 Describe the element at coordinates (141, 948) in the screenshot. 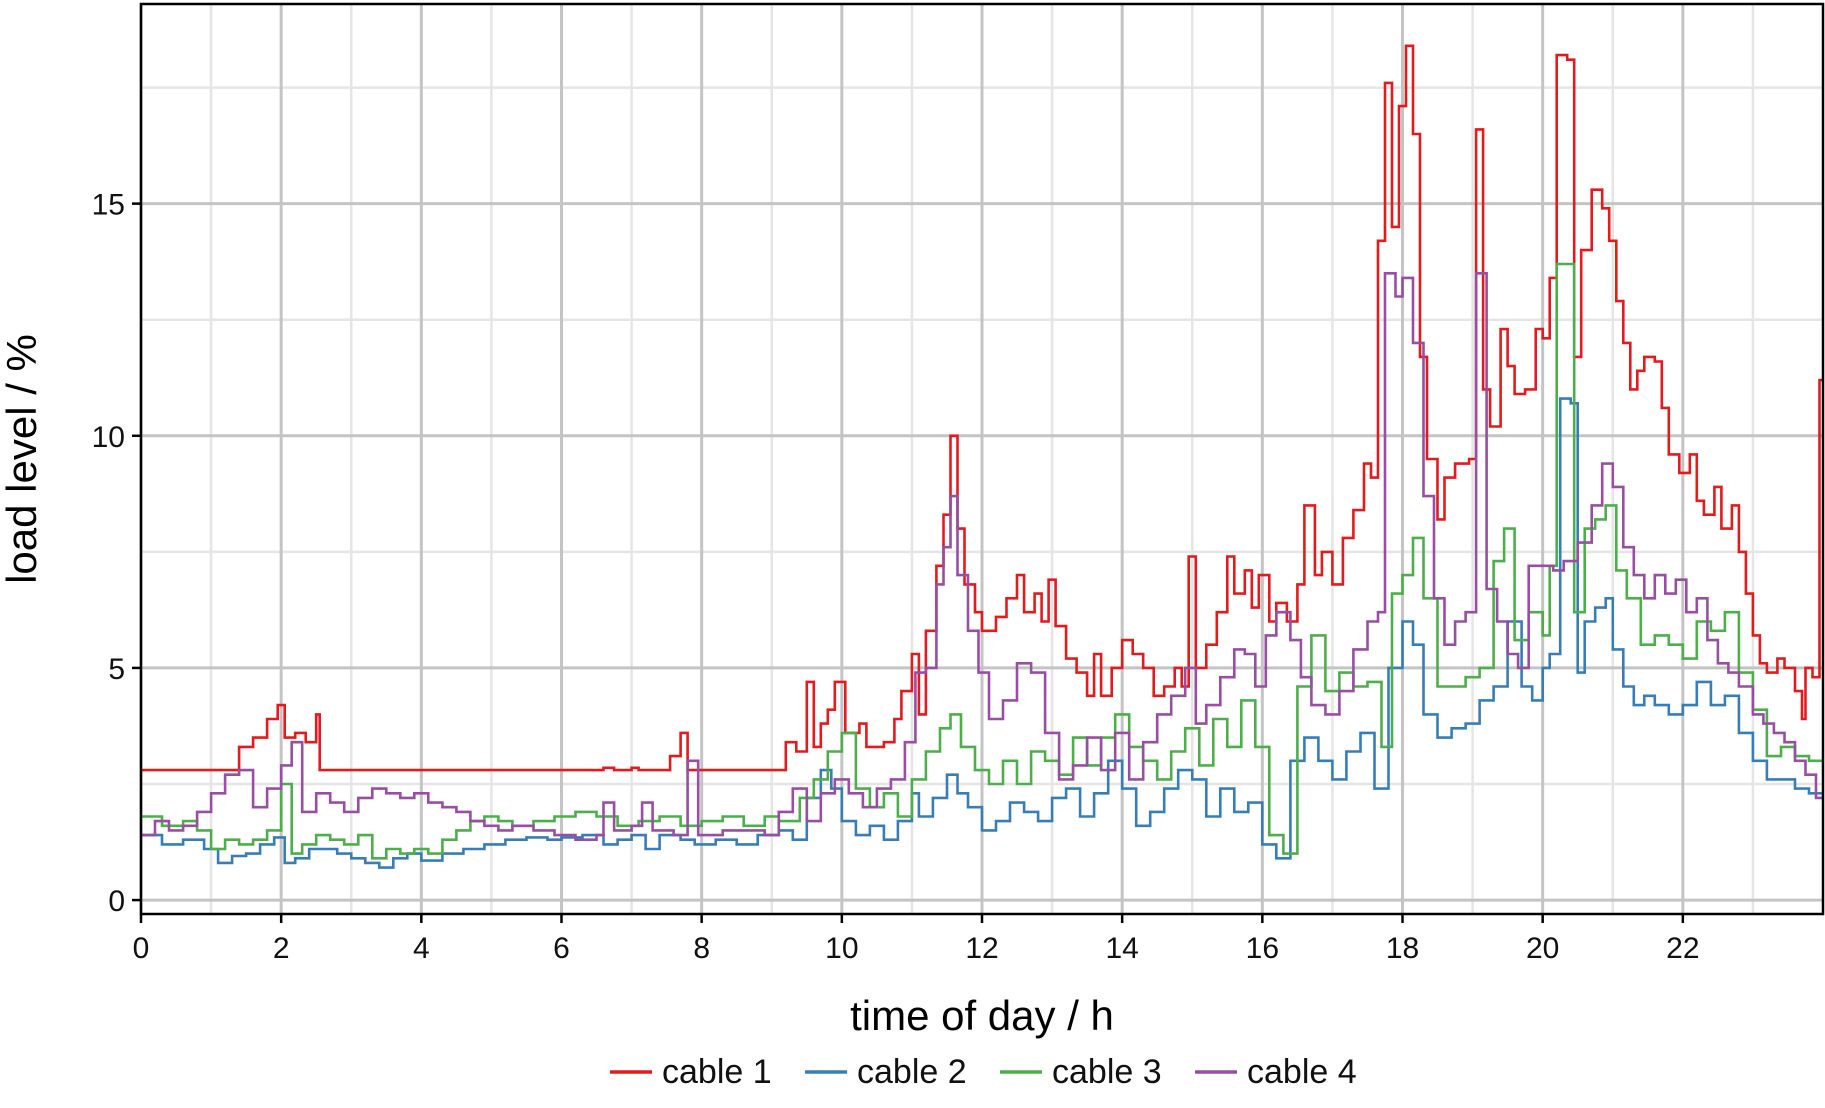

I see `x-tick-label: 0` at that location.